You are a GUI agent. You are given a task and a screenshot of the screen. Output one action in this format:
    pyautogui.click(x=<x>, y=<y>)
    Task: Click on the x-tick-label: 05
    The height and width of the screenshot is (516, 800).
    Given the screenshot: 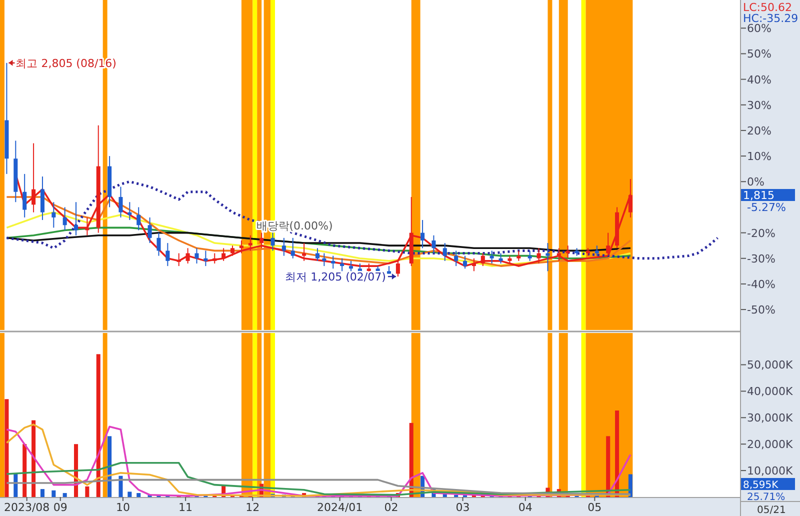 What is the action you would take?
    pyautogui.click(x=595, y=507)
    